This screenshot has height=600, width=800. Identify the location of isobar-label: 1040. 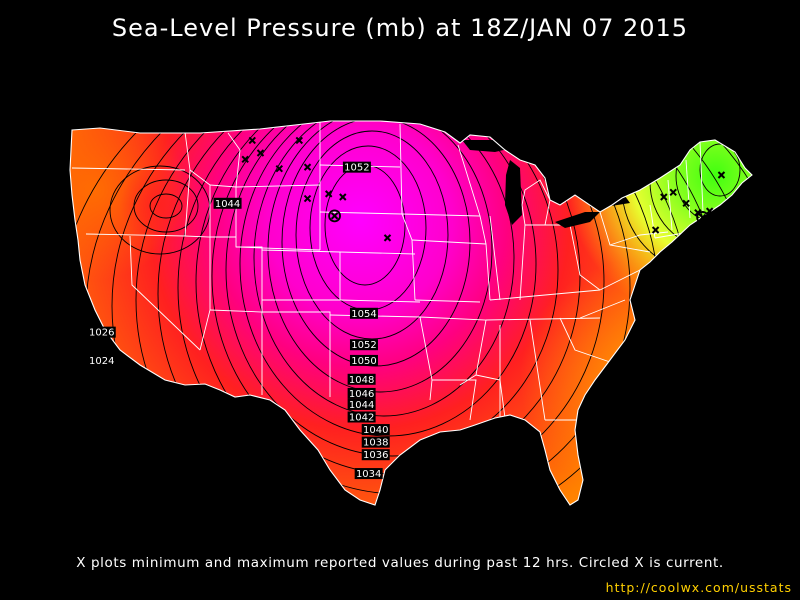
(375, 430).